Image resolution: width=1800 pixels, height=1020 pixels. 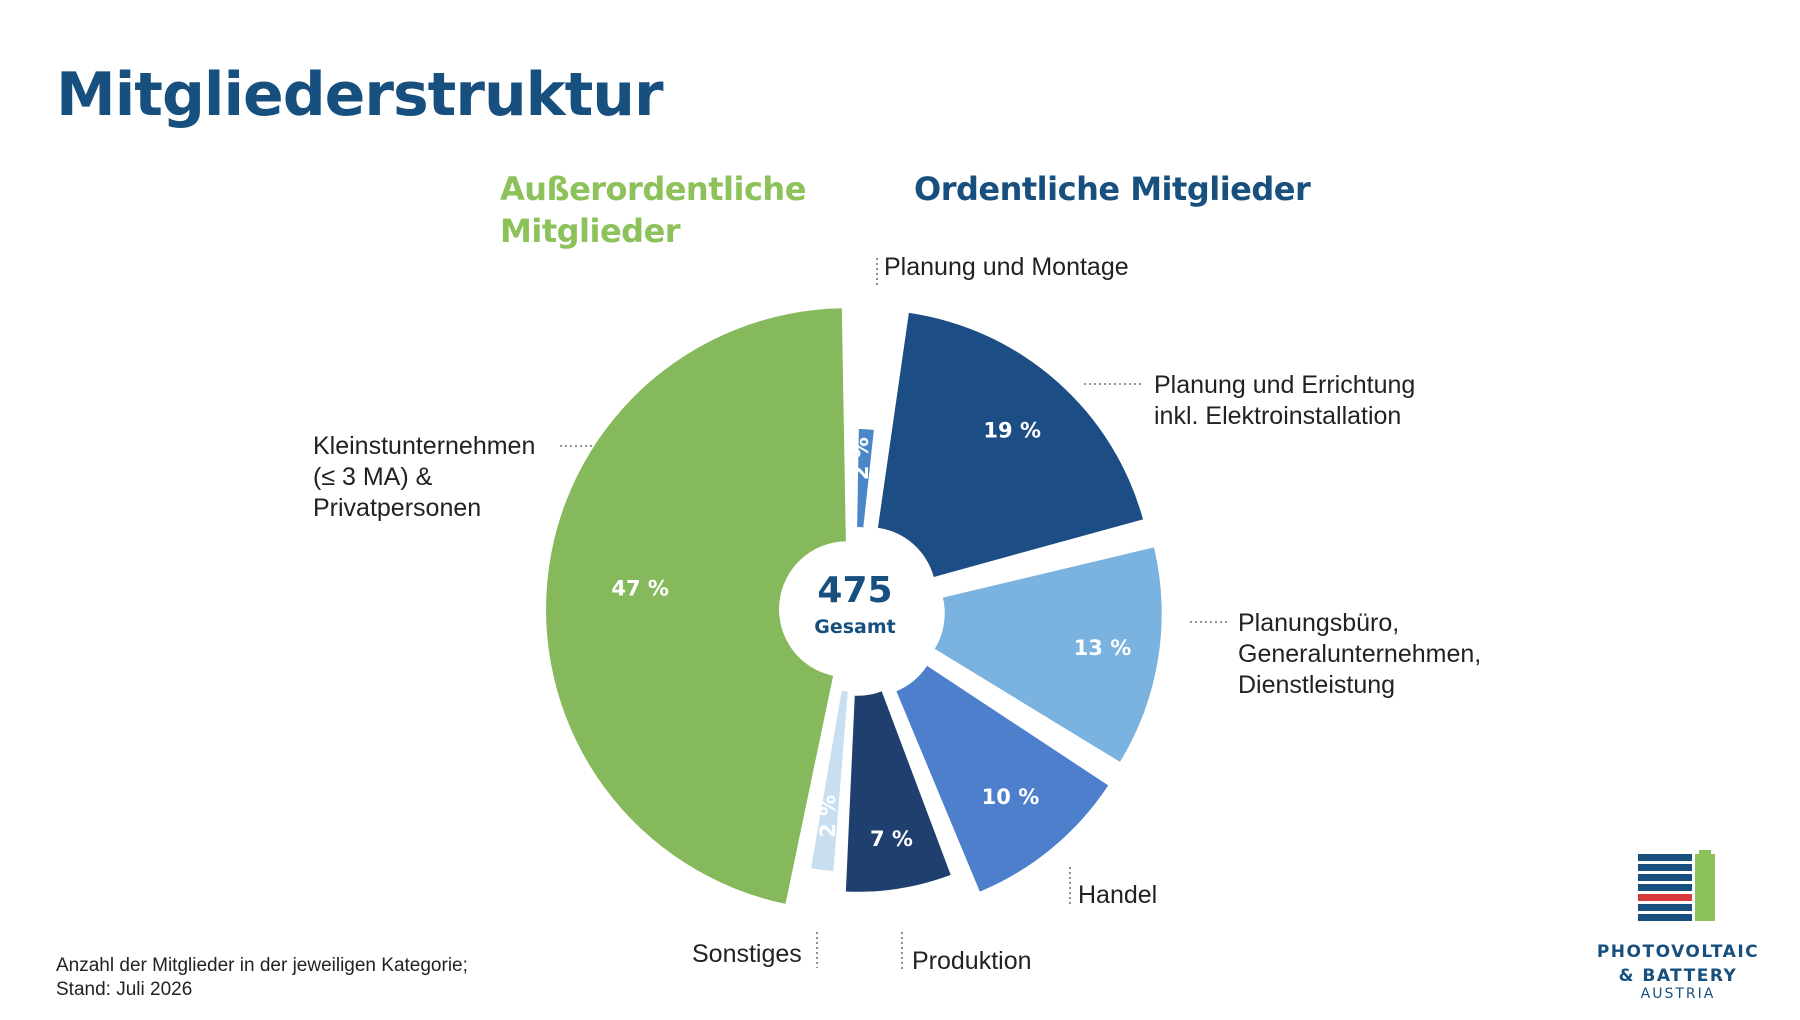 What do you see at coordinates (891, 839) in the screenshot?
I see `slice-value-label: 7 %` at bounding box center [891, 839].